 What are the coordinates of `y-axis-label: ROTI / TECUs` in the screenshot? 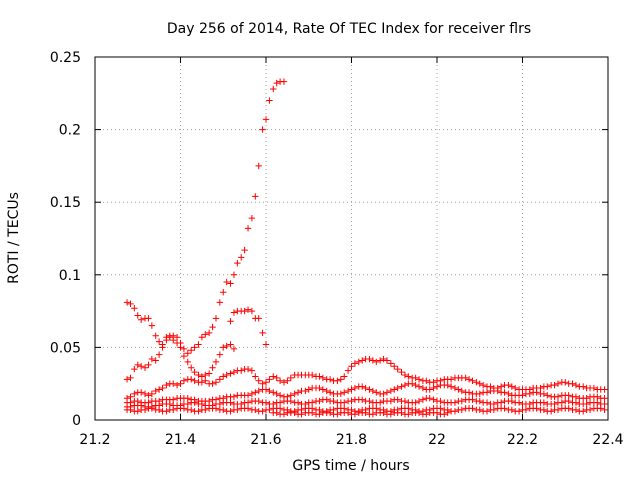 It's located at (14, 238).